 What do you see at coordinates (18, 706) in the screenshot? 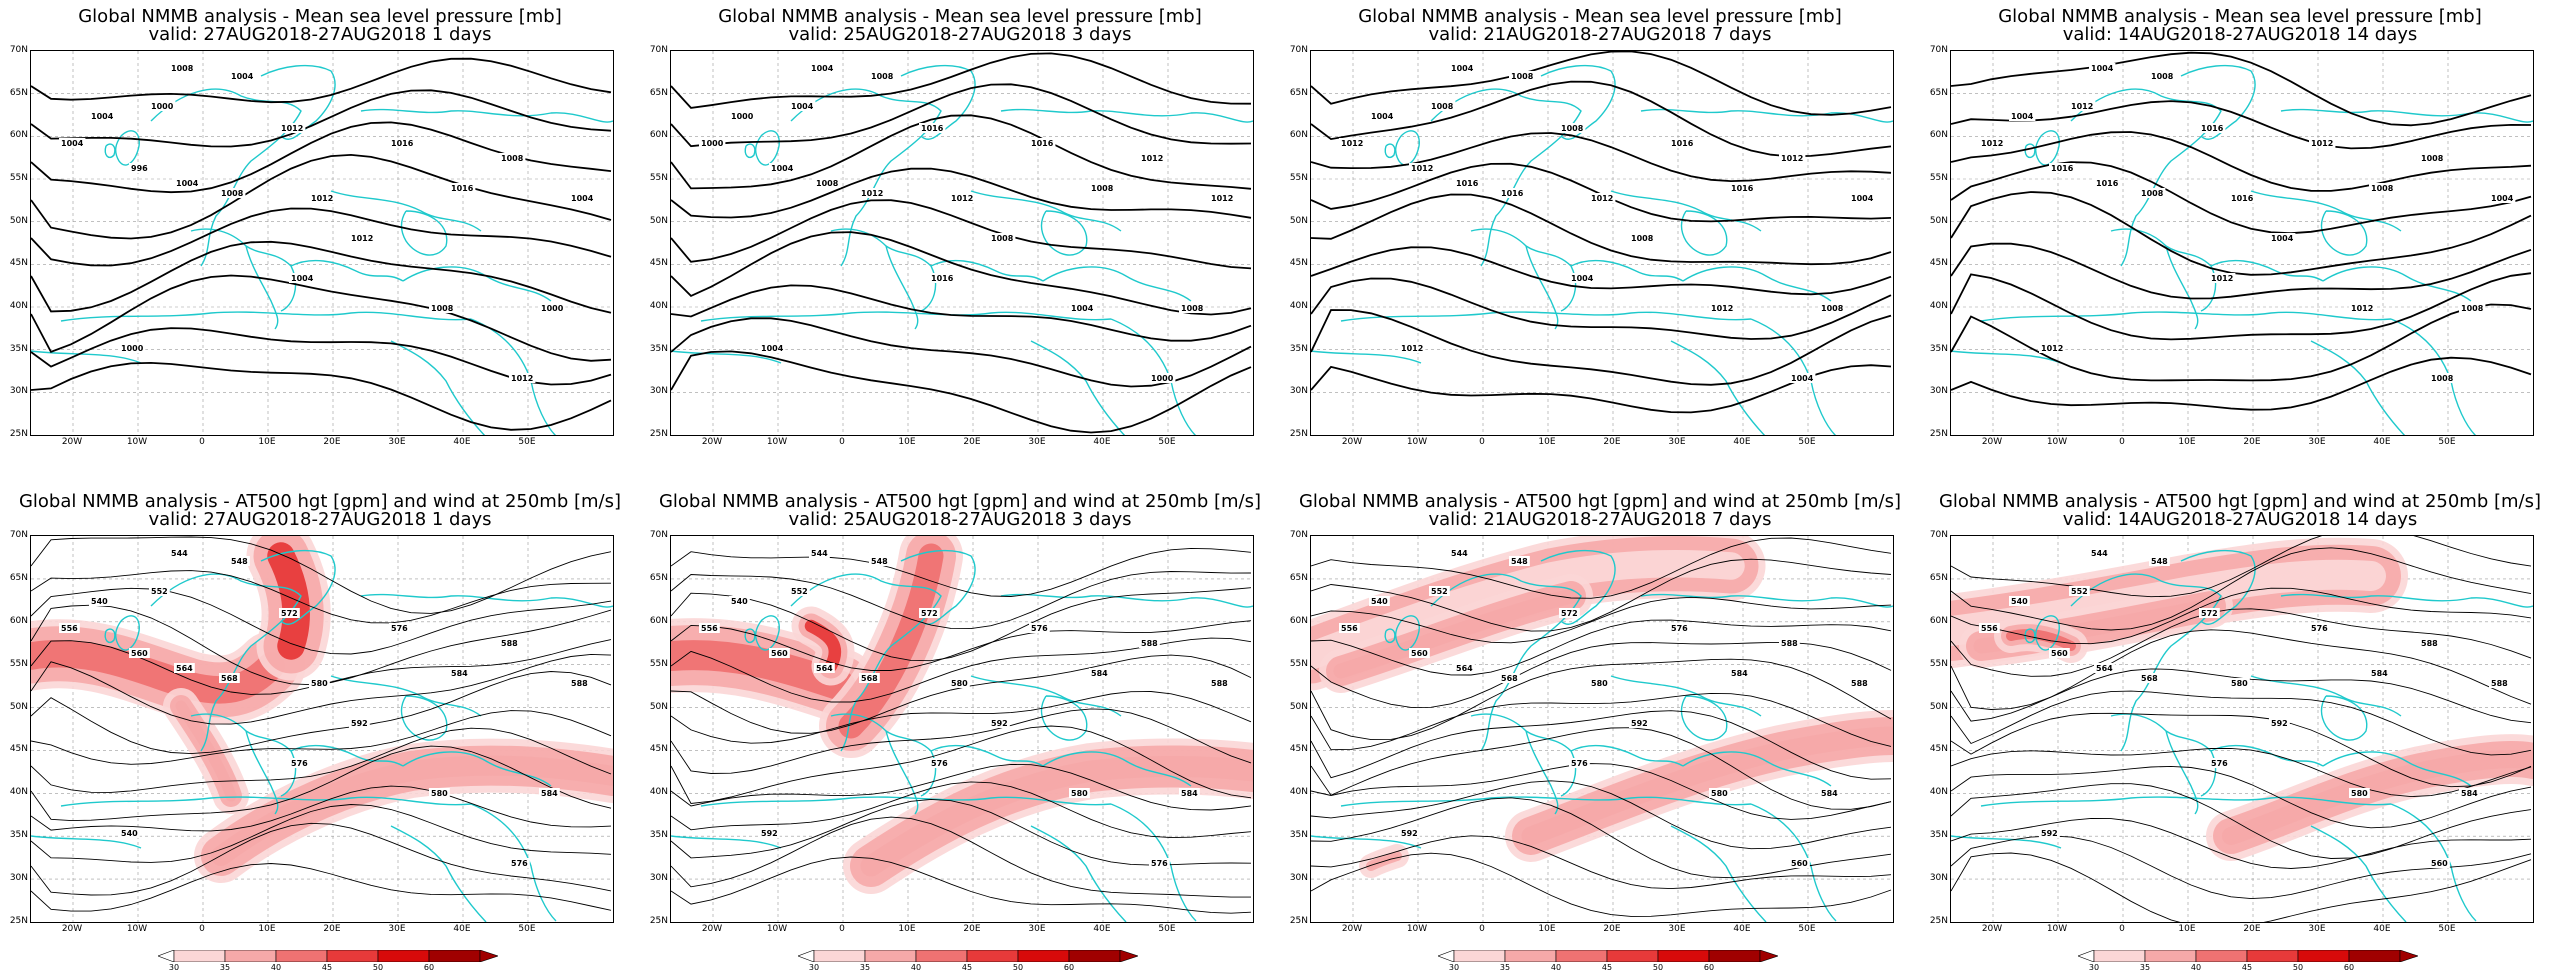
I see `lat-tick-label: 50N` at bounding box center [18, 706].